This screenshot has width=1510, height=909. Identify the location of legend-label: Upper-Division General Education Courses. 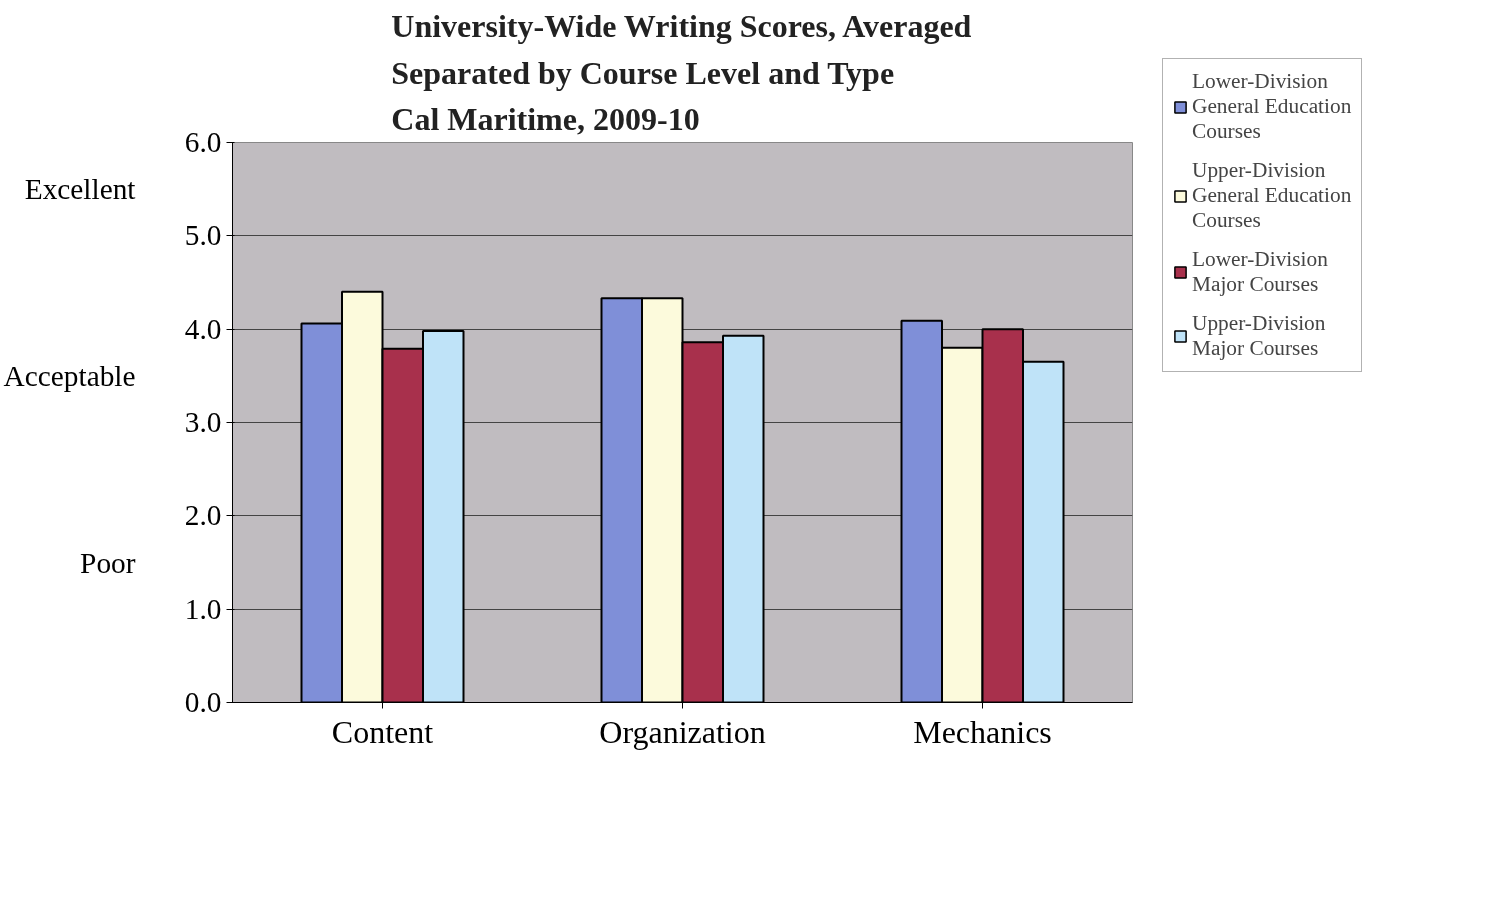
(1272, 195).